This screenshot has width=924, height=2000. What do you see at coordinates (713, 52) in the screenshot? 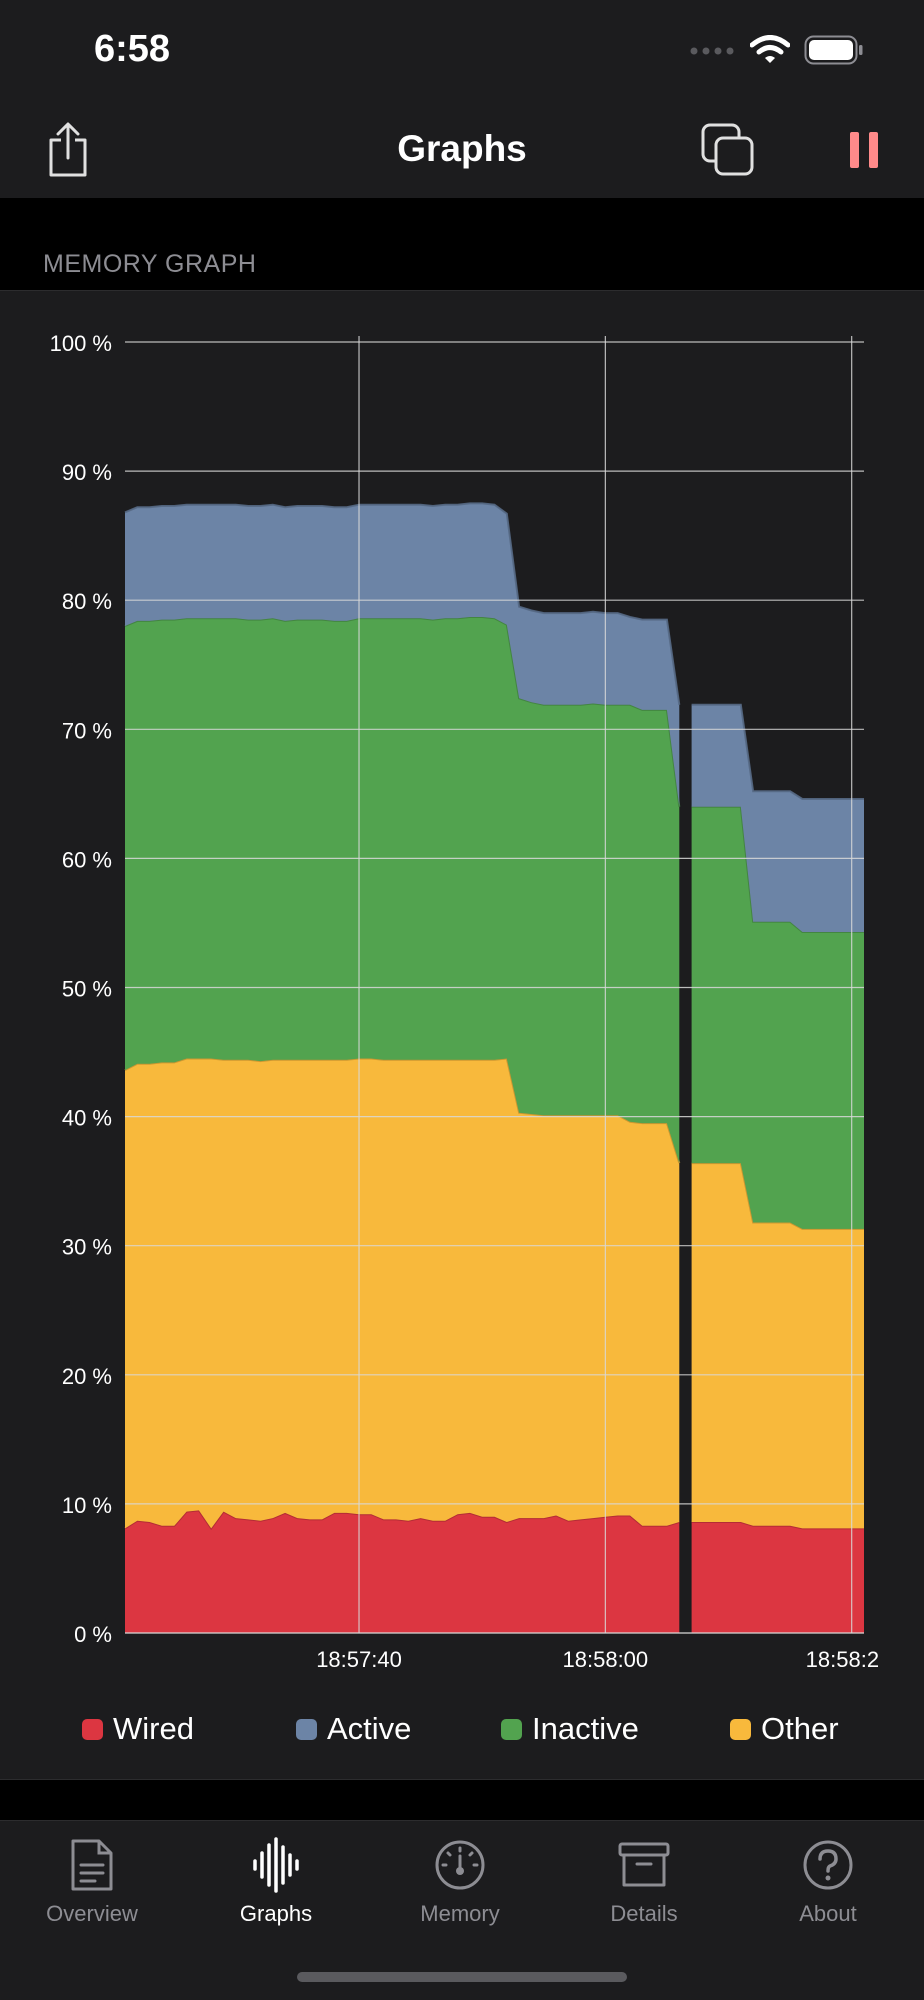
I see `cellular-icon` at bounding box center [713, 52].